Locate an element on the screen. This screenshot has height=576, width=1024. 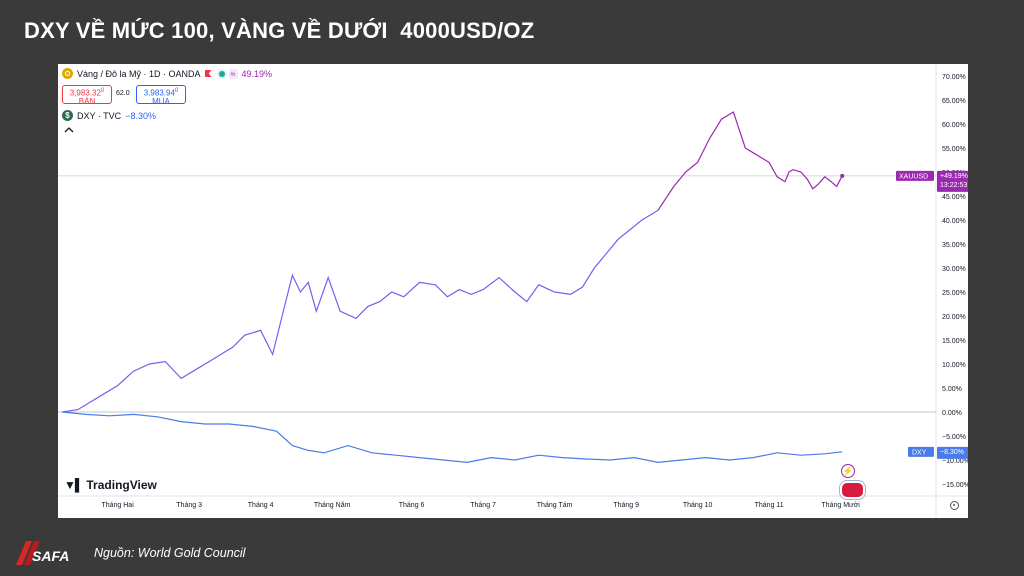
dxy-symbol-label: DXY · TVC is located at coordinates (99, 115).